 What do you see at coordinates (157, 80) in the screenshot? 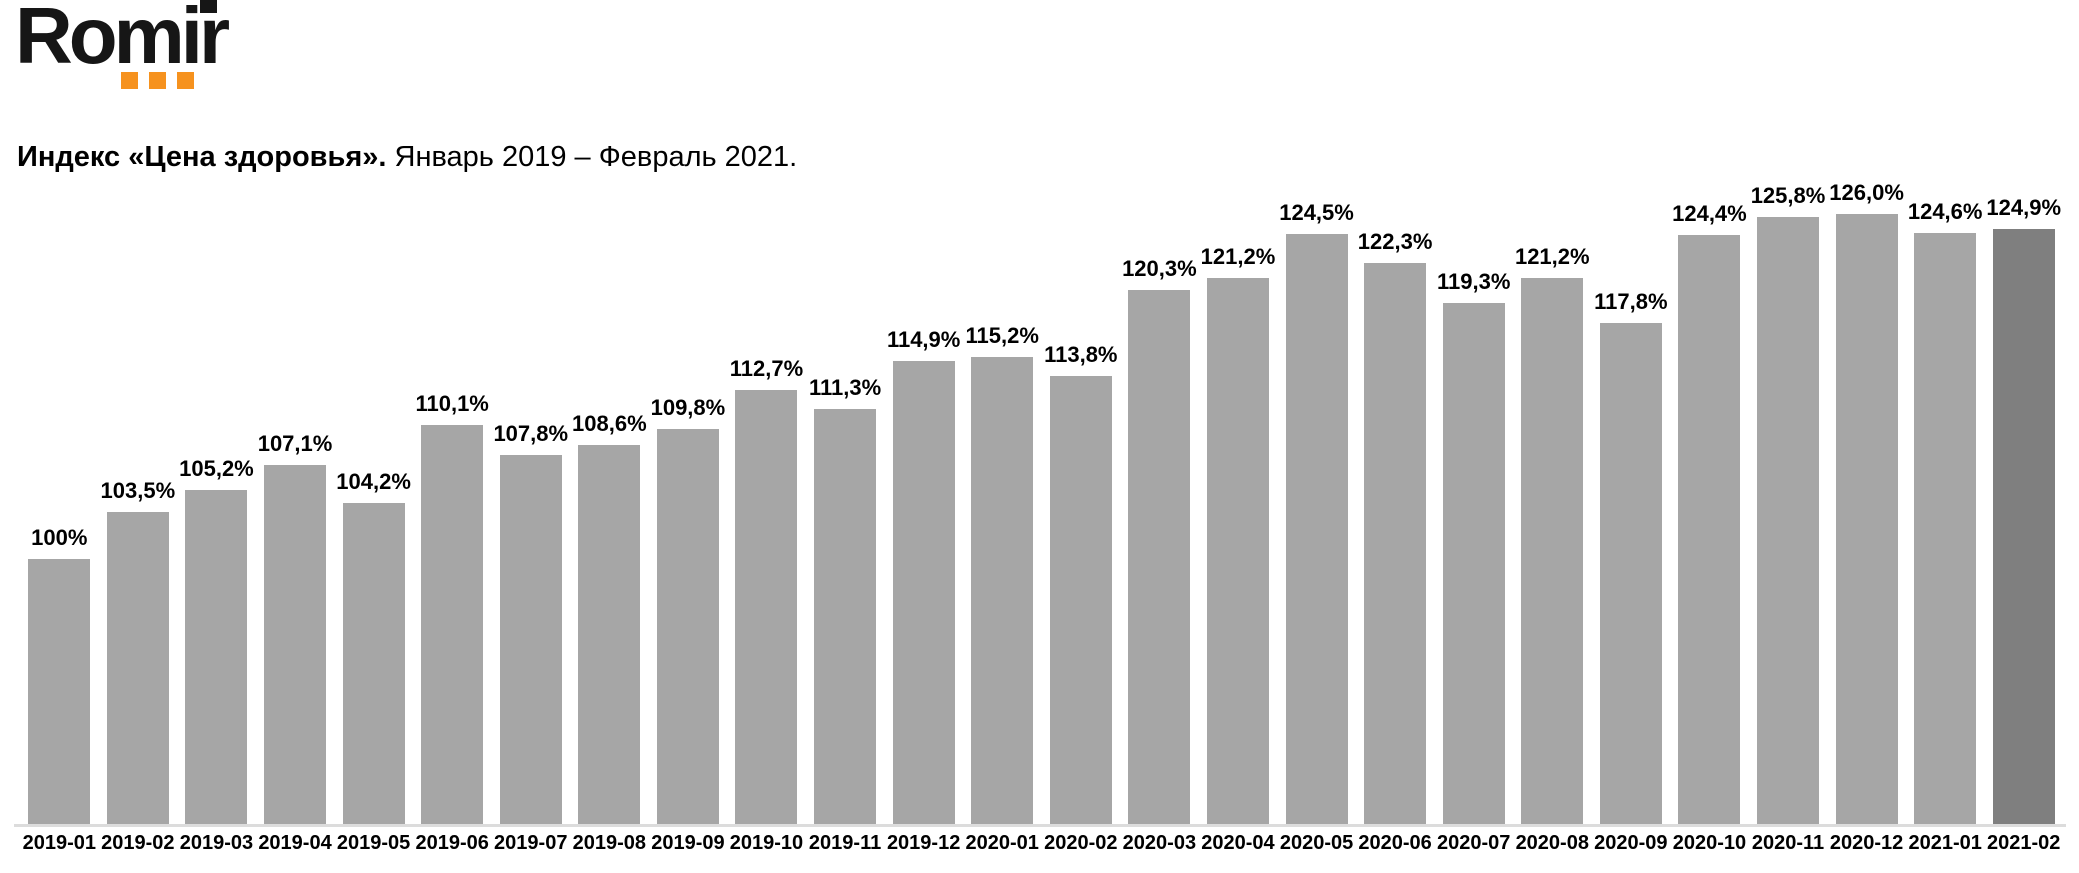
I see `romir-logo-orange-squares` at bounding box center [157, 80].